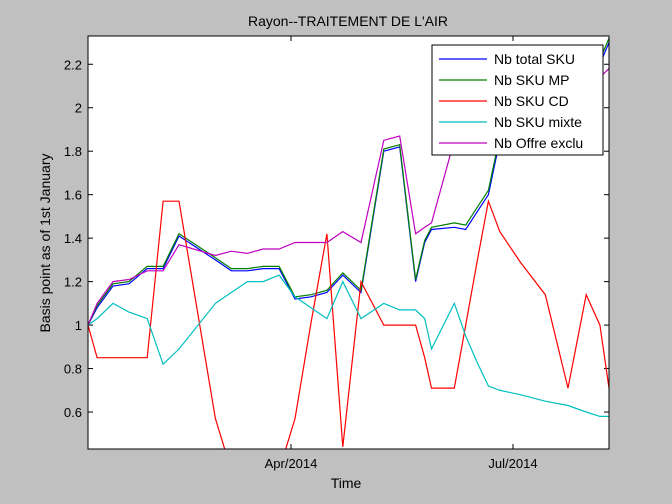  Describe the element at coordinates (346, 483) in the screenshot. I see `x-axis-label: Time` at that location.